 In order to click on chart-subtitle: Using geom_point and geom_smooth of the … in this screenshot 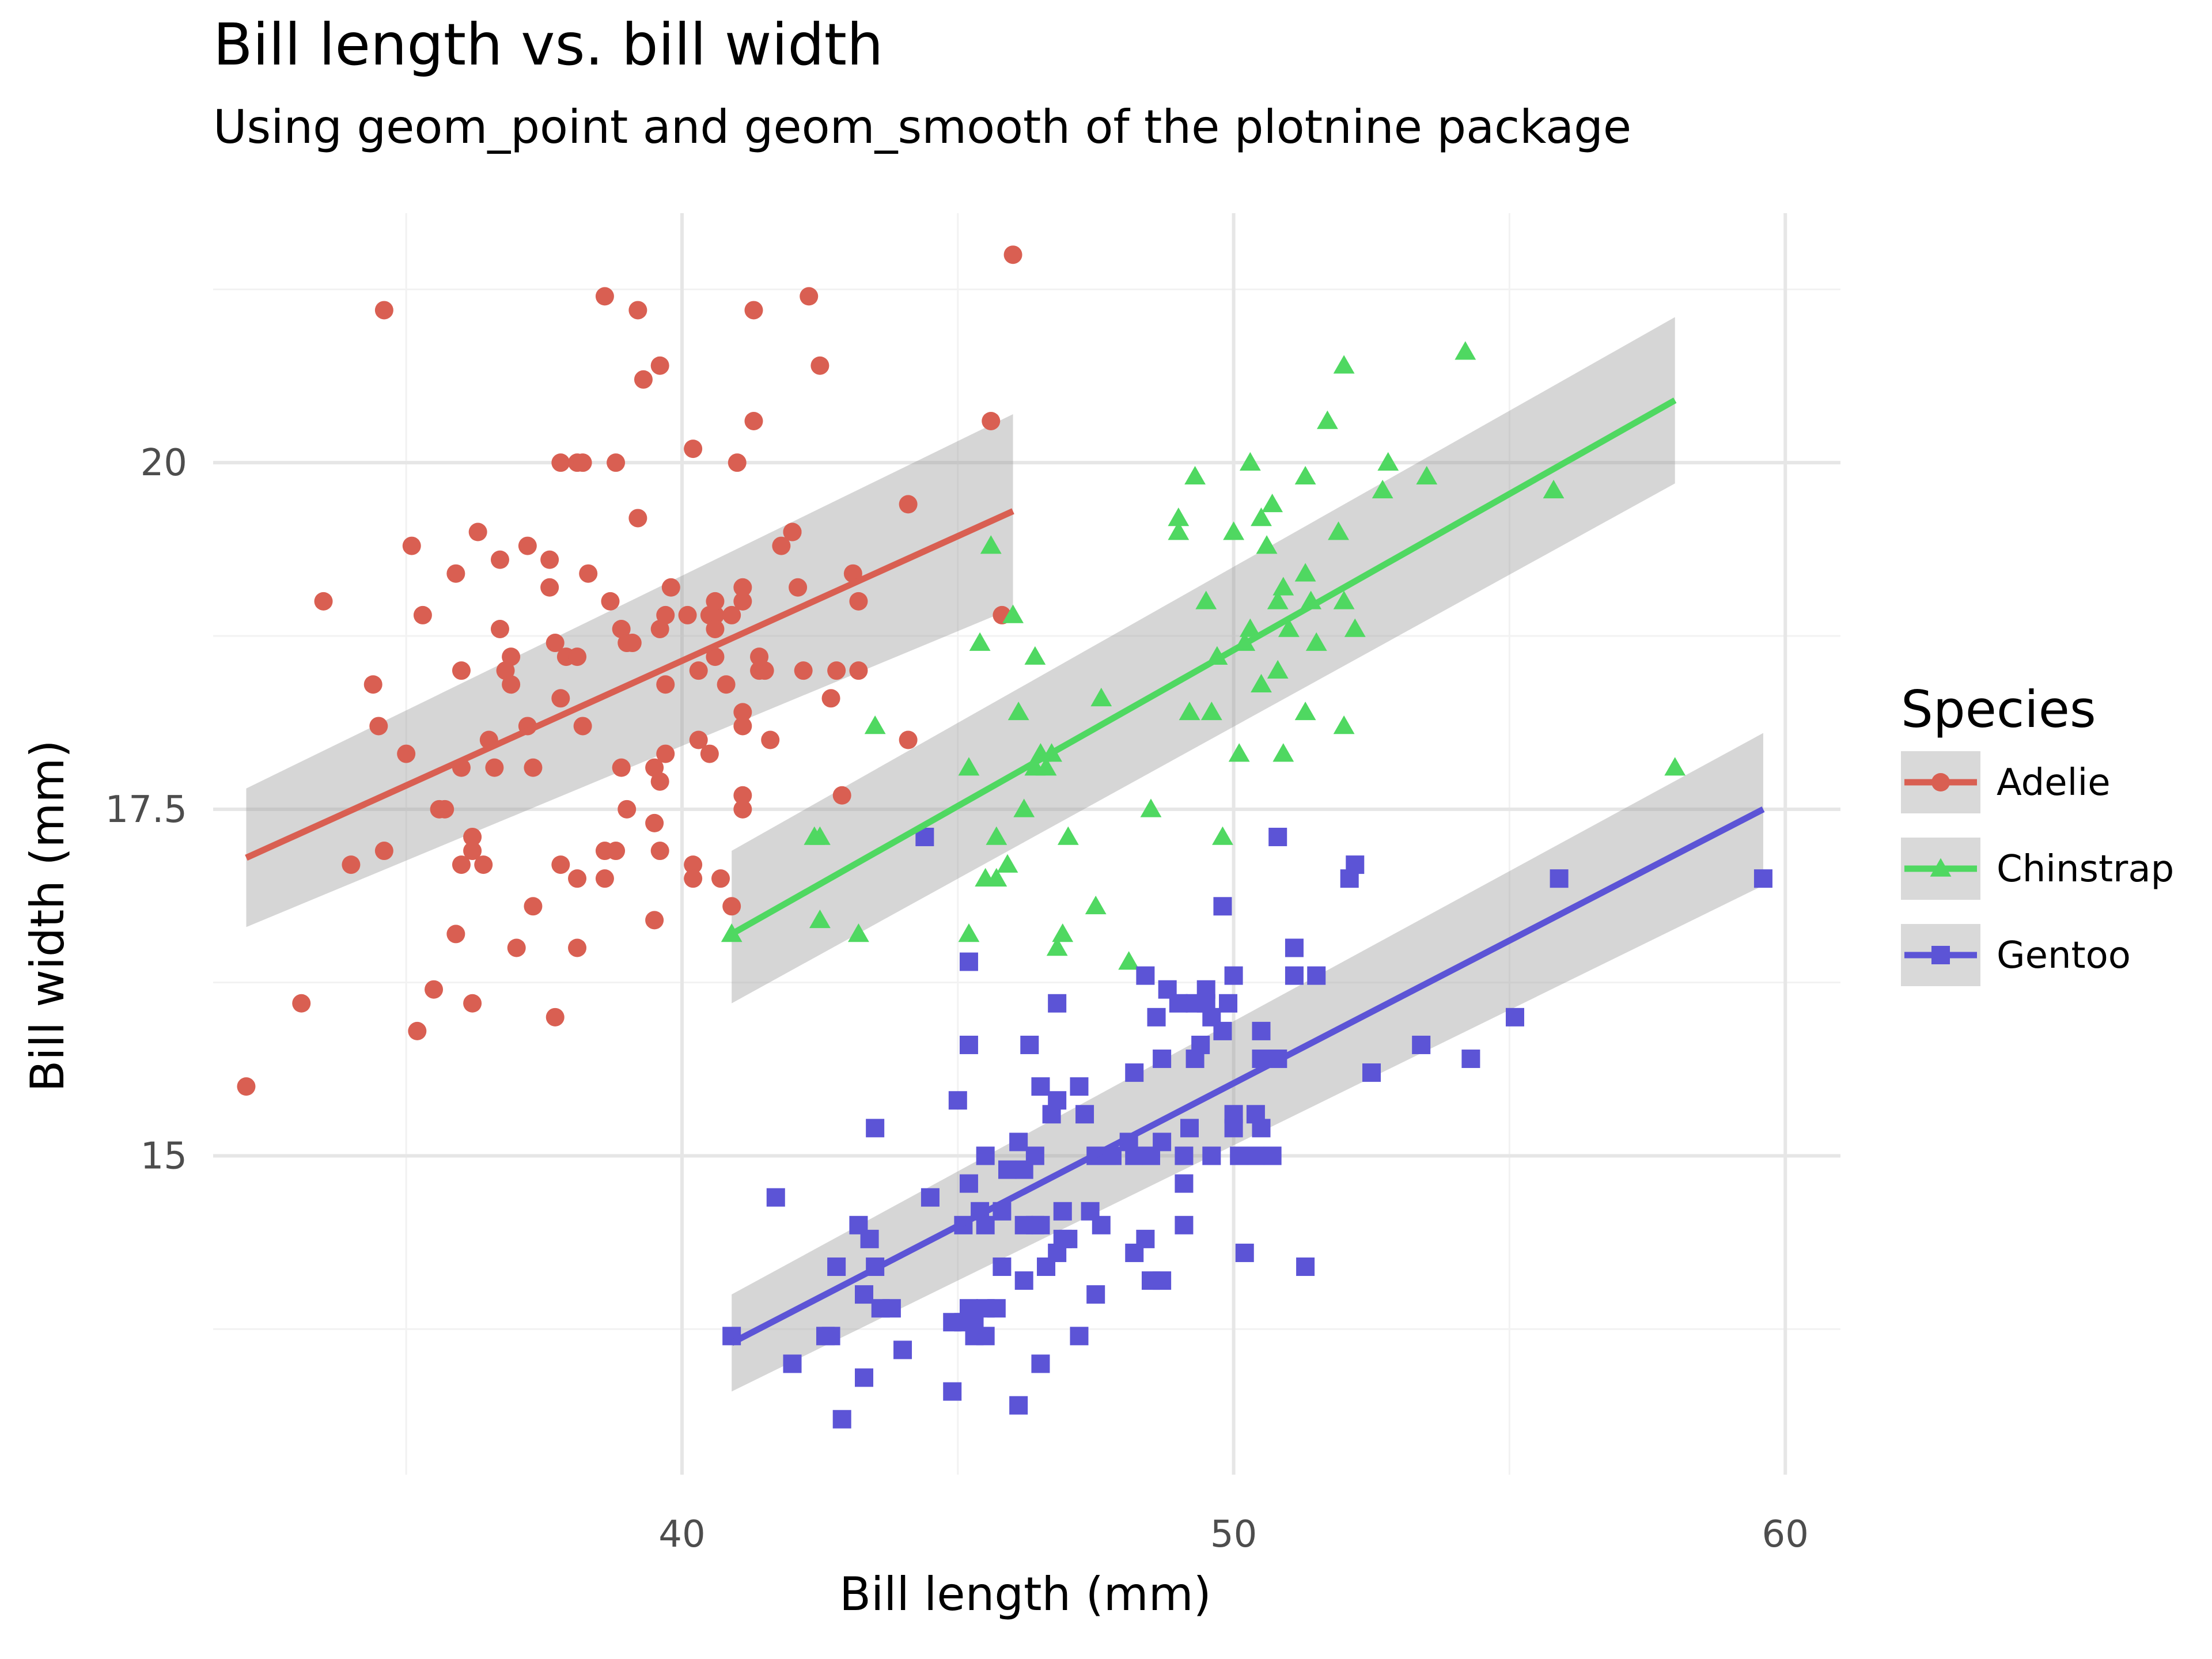, I will do `click(922, 127)`.